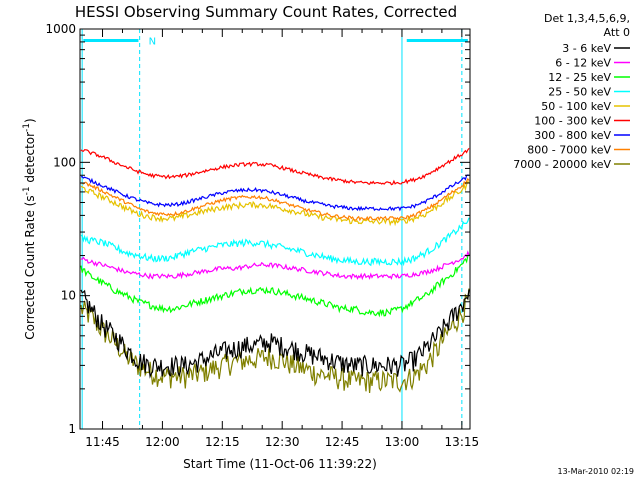  What do you see at coordinates (60, 29) in the screenshot?
I see `y-tick-label-3: 1000` at bounding box center [60, 29].